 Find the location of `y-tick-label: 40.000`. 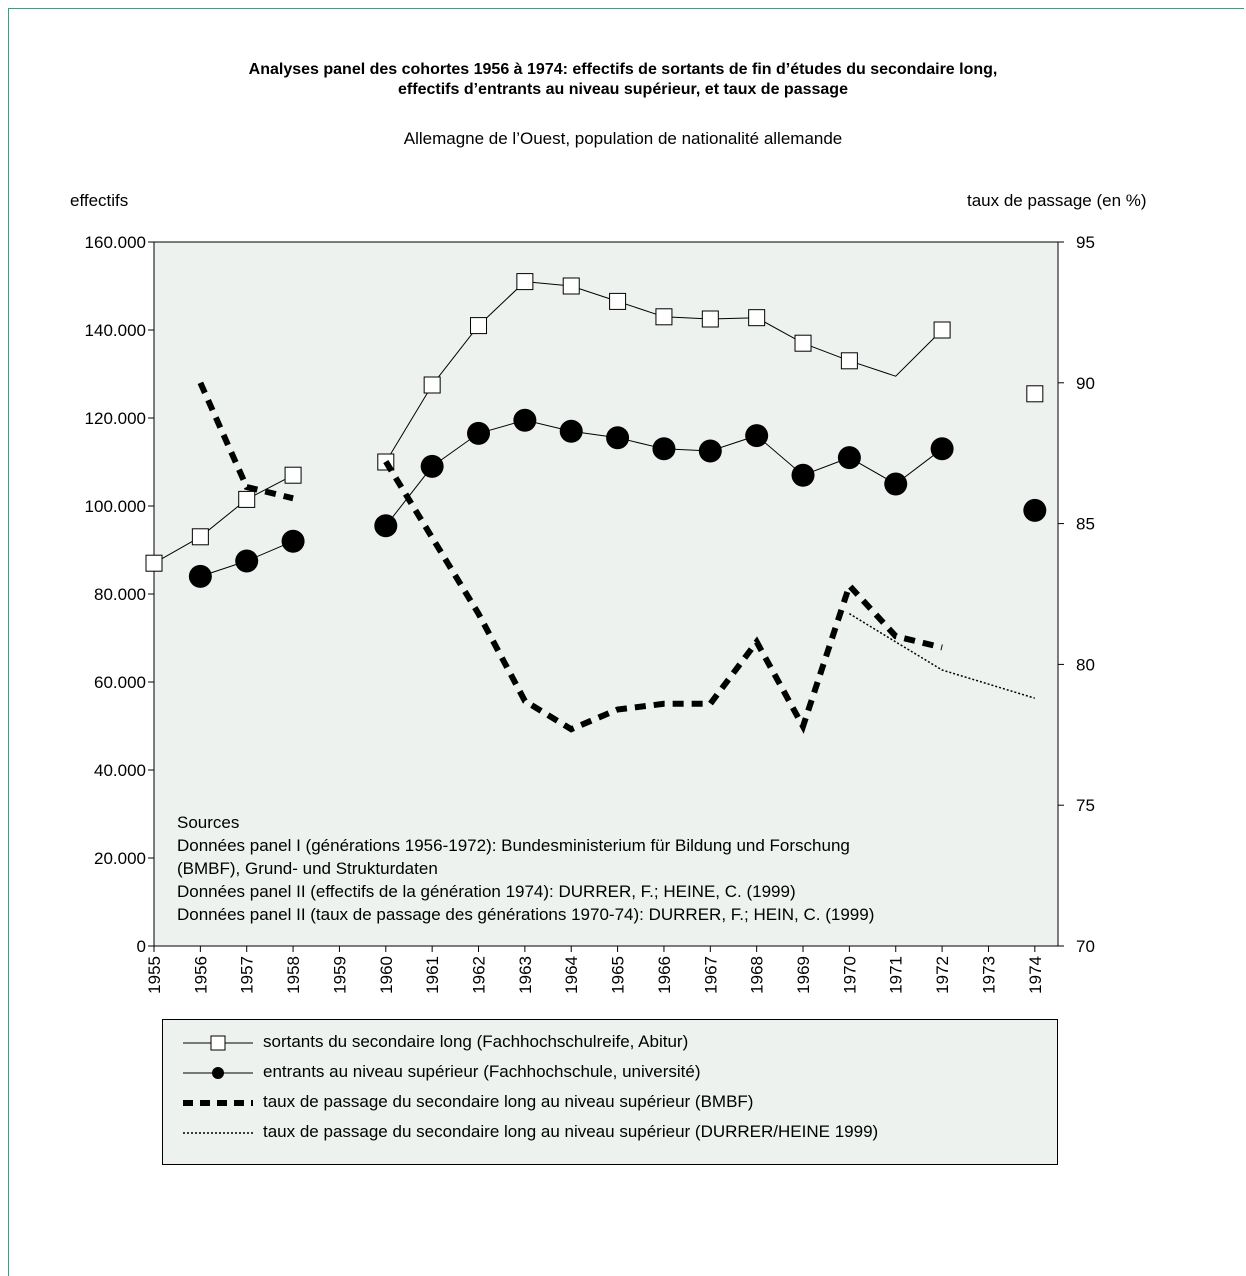

y-tick-label: 40.000 is located at coordinates (120, 770).